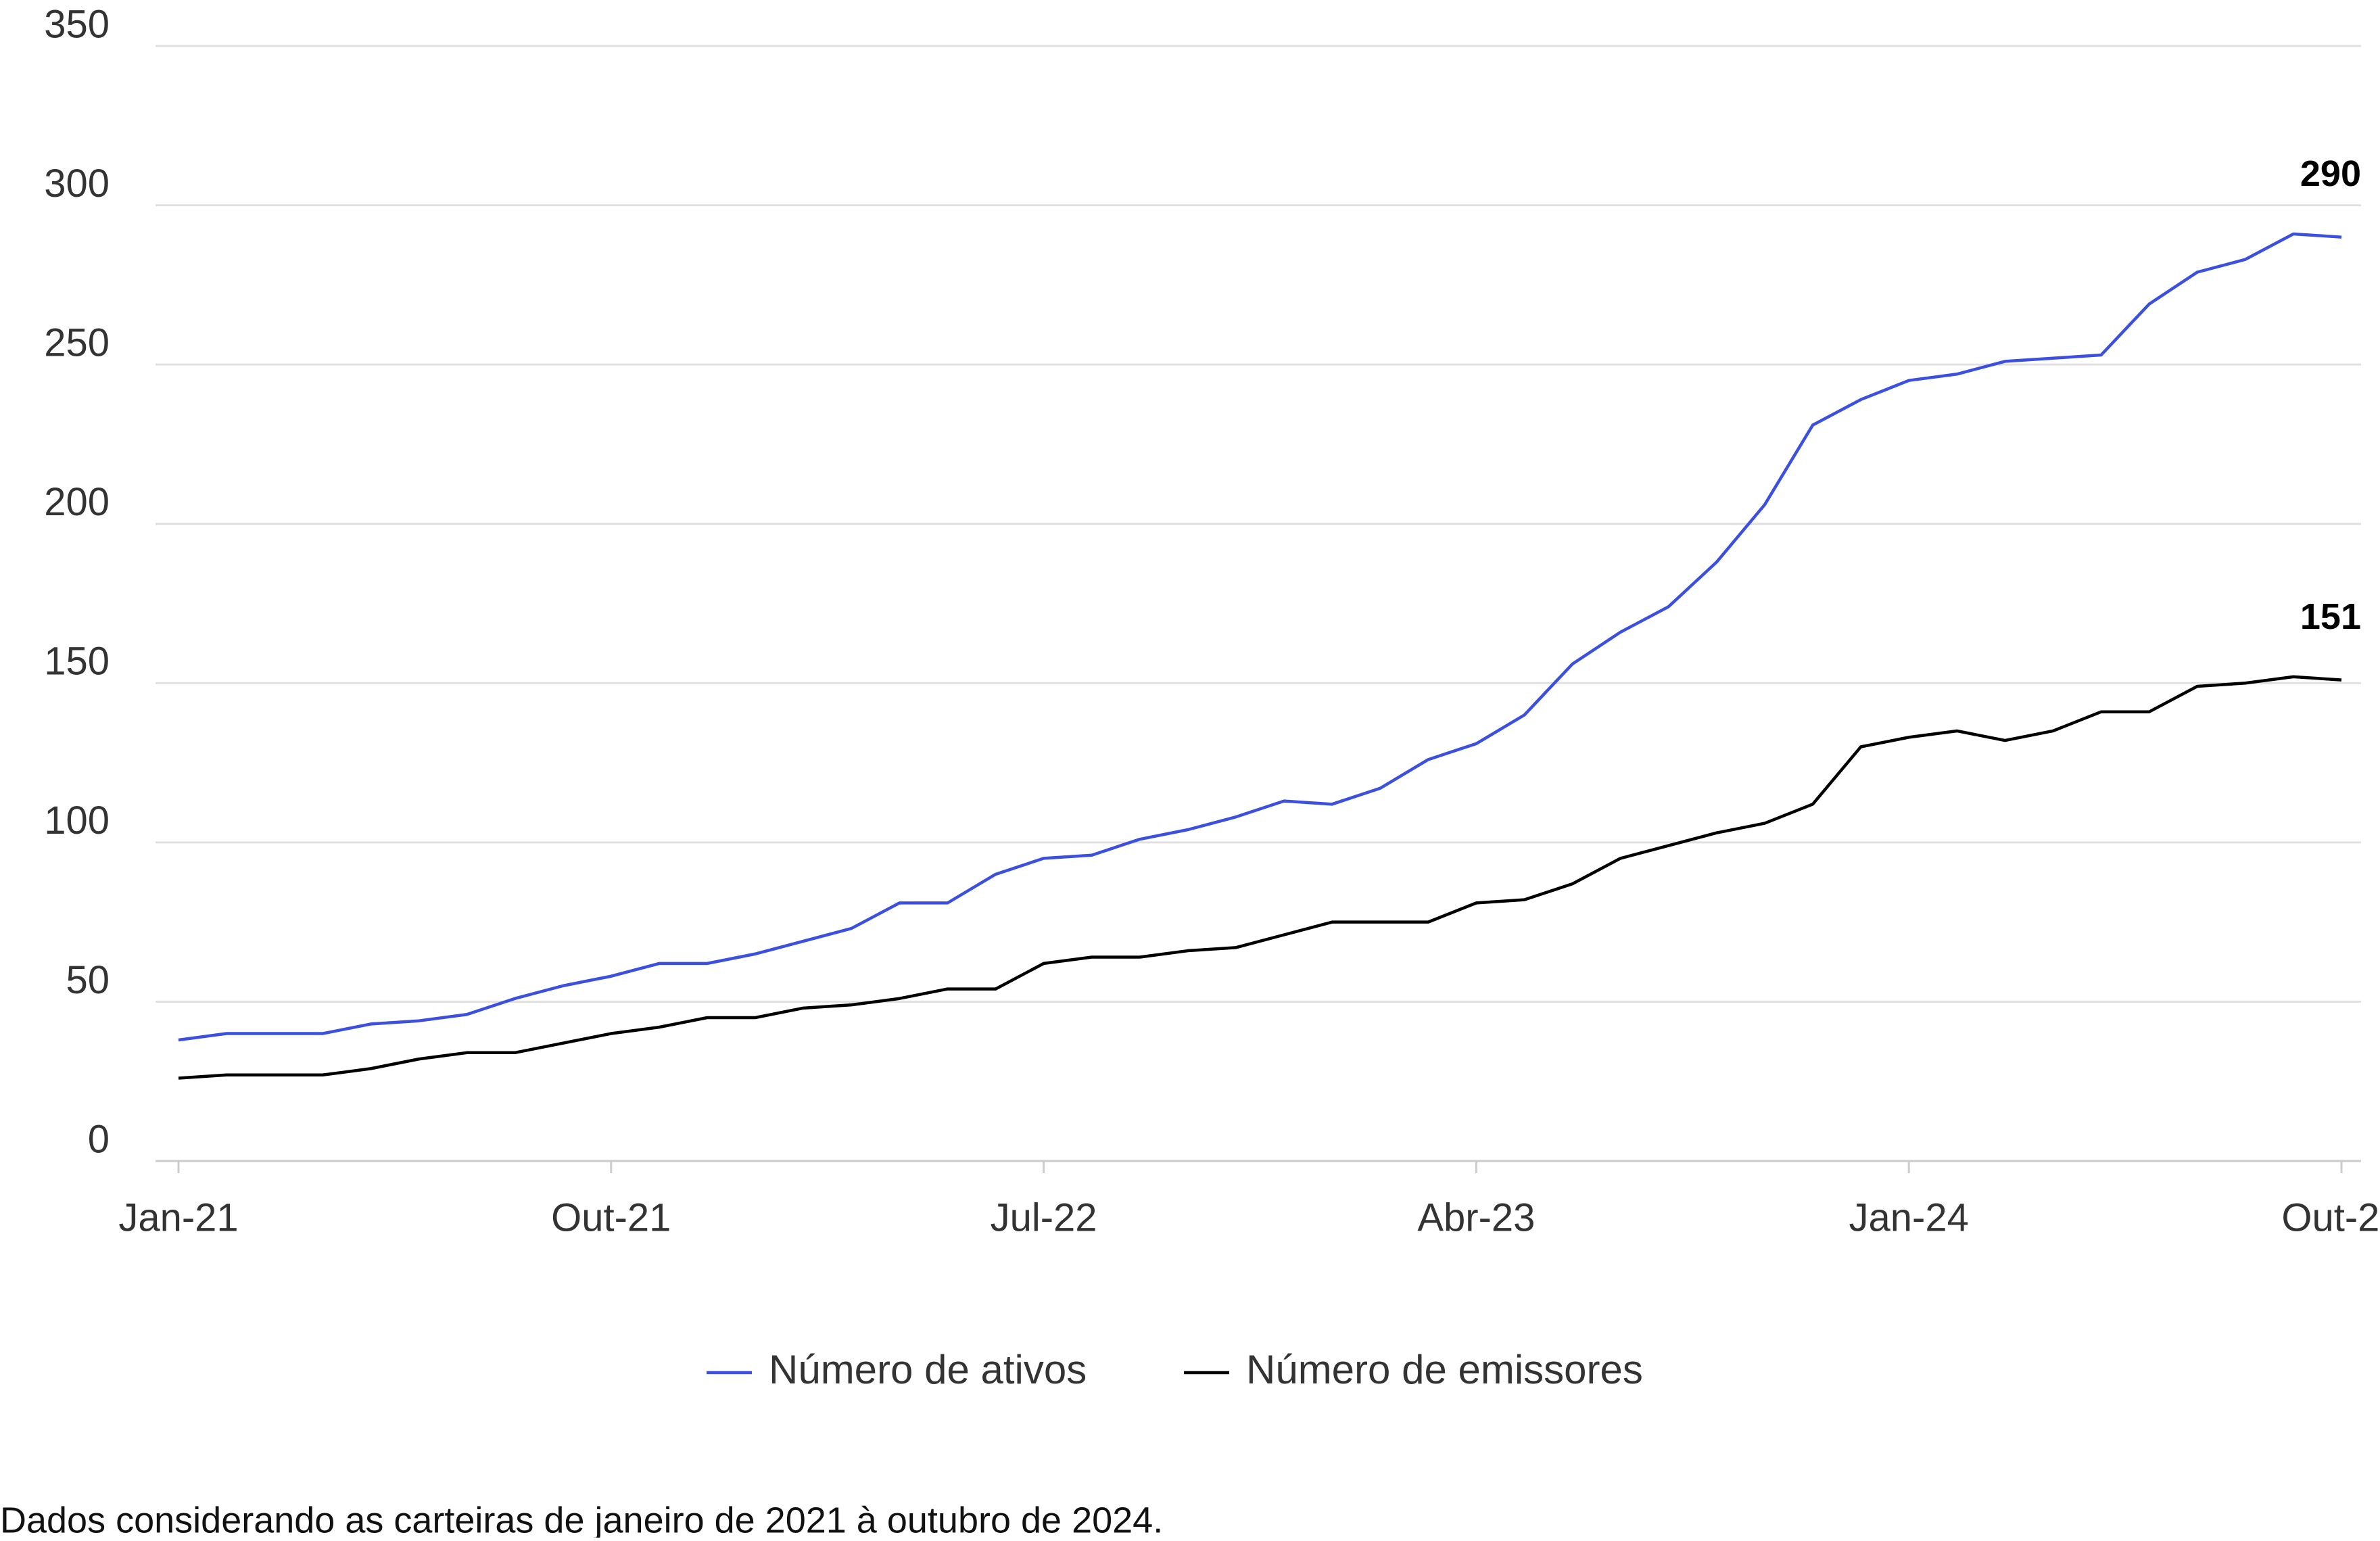  What do you see at coordinates (928, 1369) in the screenshot?
I see `legend-label: Número de ativos` at bounding box center [928, 1369].